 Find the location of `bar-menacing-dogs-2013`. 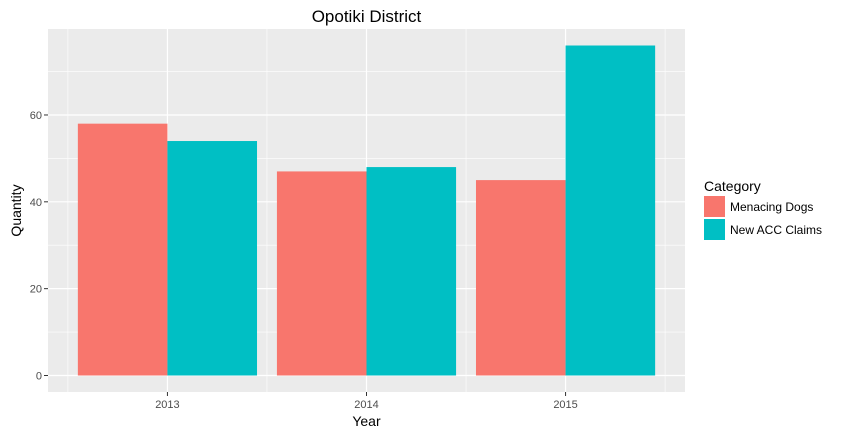

bar-menacing-dogs-2013 is located at coordinates (122, 249).